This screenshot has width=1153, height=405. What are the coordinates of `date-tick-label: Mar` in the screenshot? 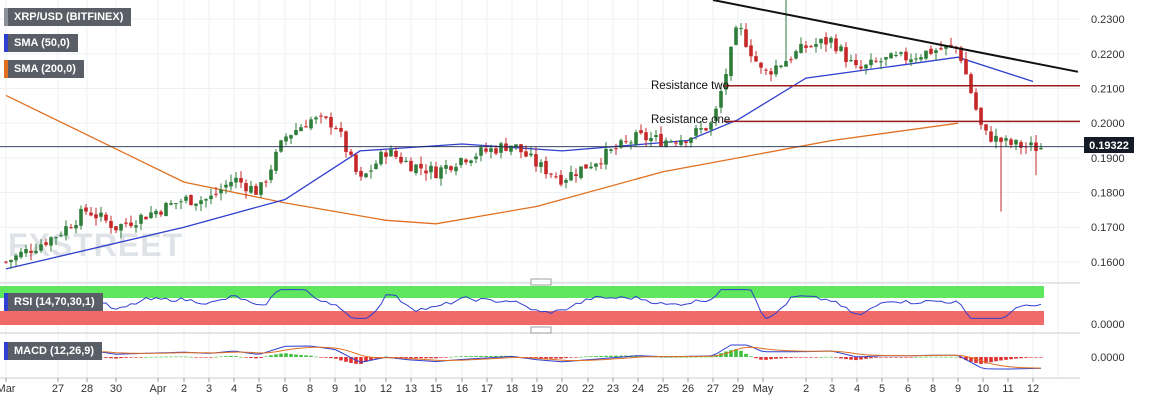 It's located at (8, 389).